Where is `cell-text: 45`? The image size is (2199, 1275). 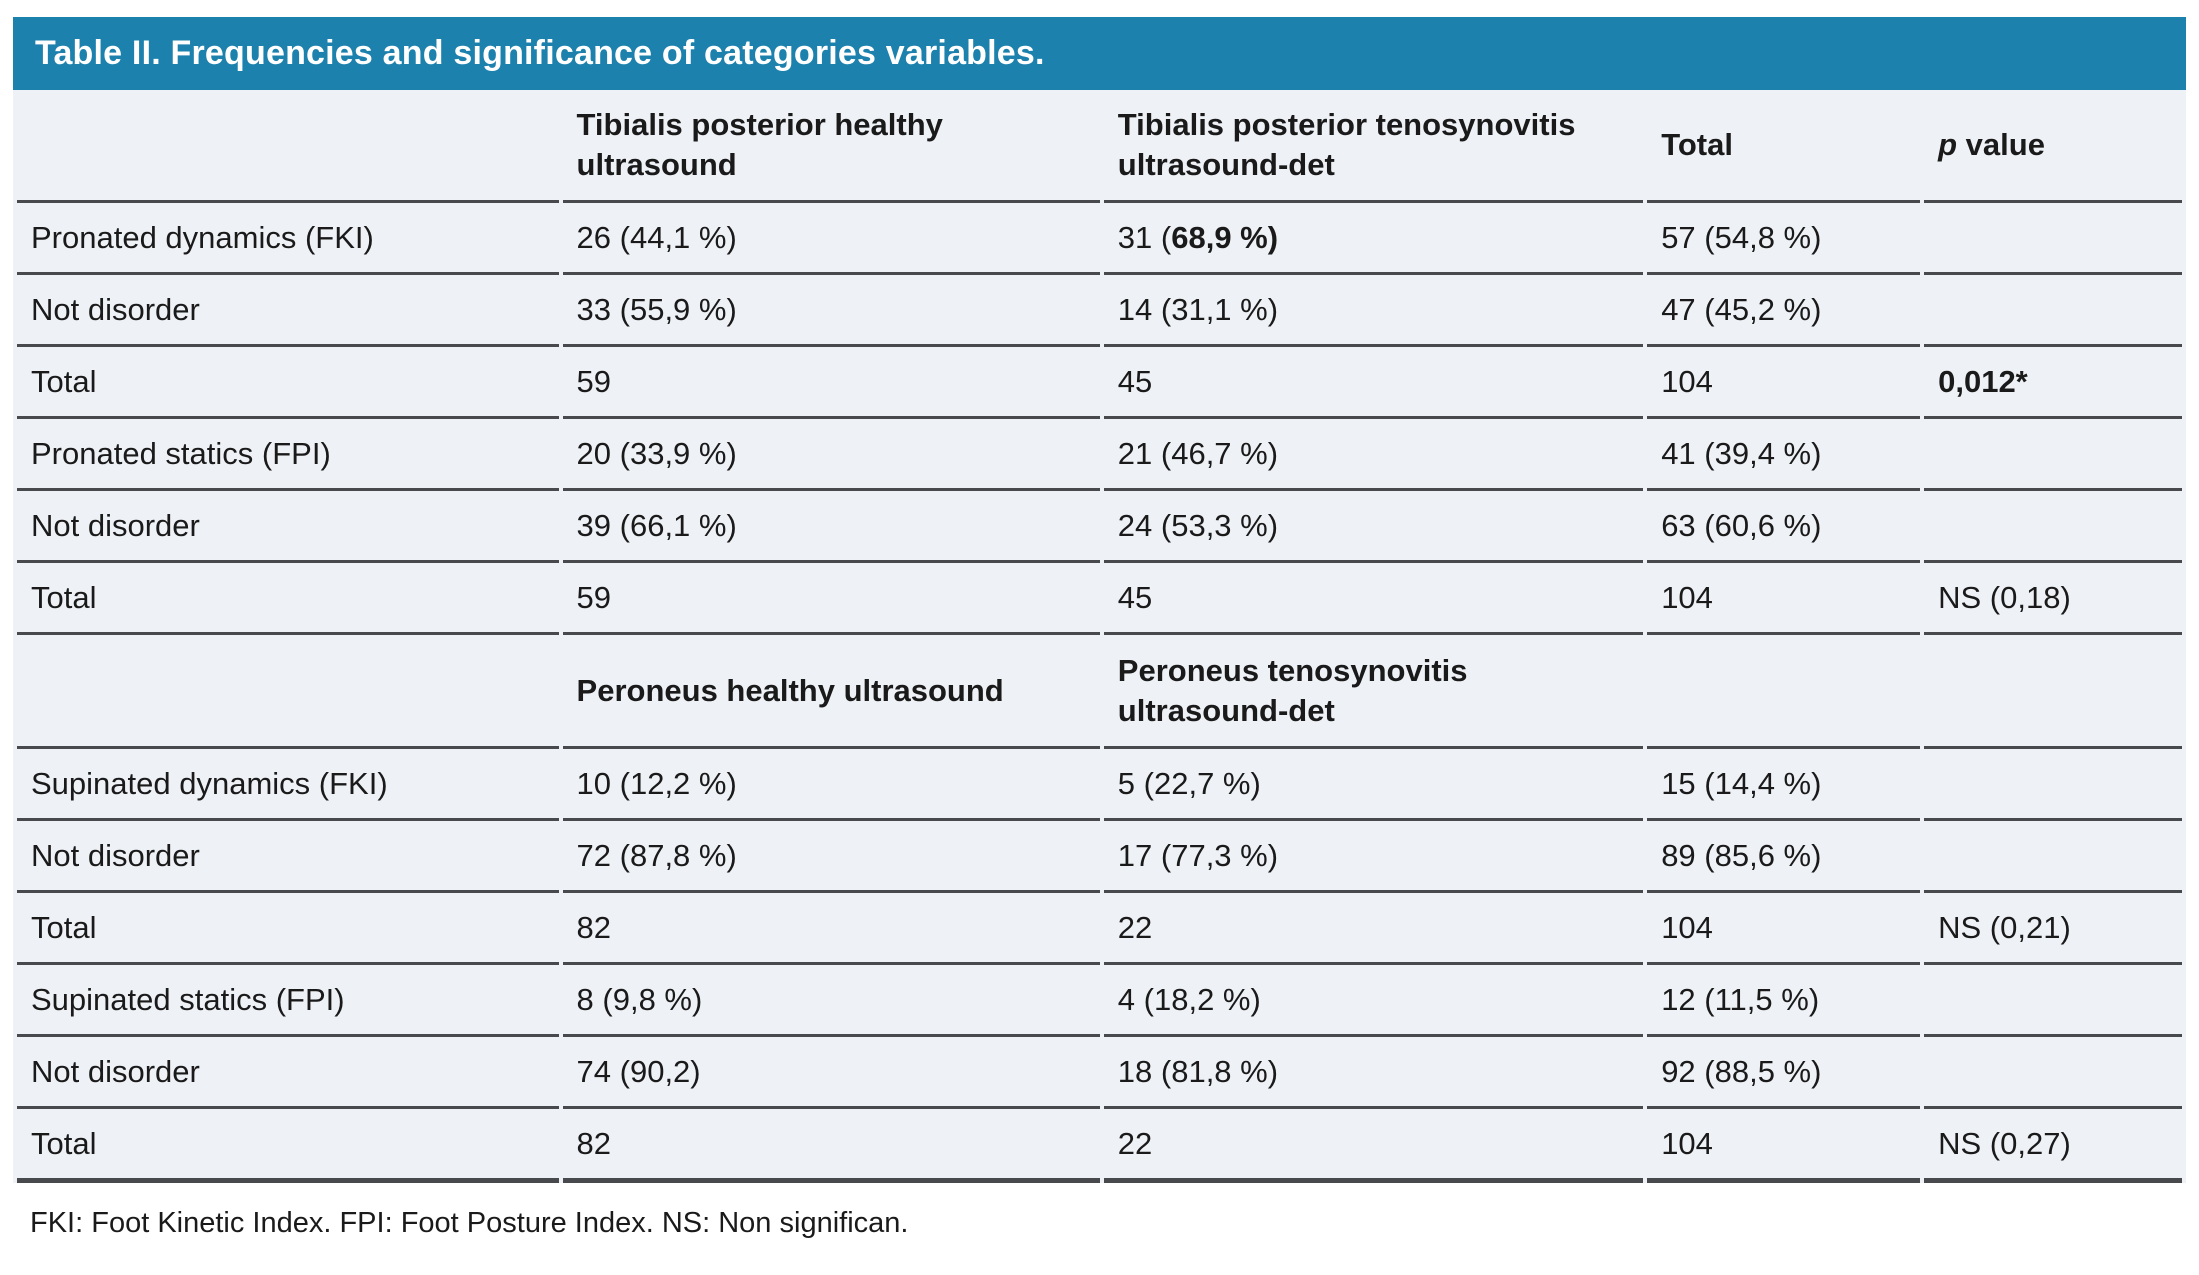 cell-text: 45 is located at coordinates (1135, 597).